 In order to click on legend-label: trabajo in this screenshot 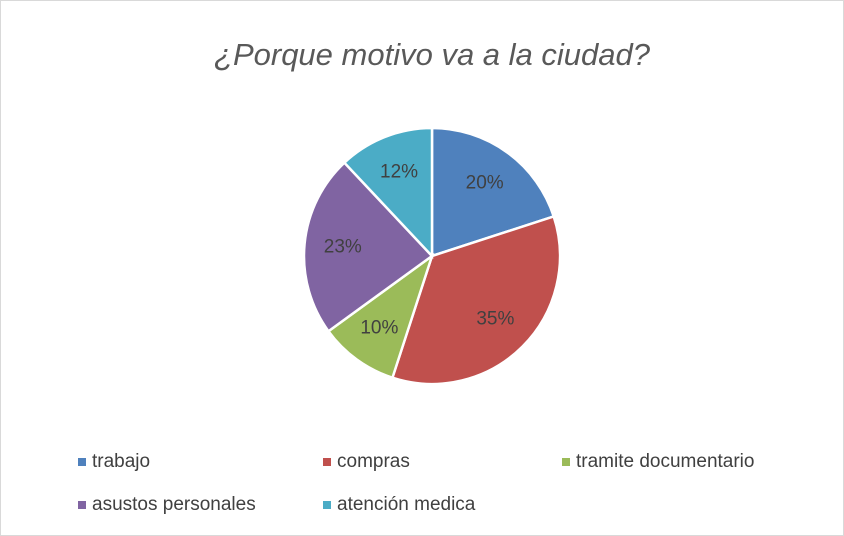, I will do `click(121, 461)`.